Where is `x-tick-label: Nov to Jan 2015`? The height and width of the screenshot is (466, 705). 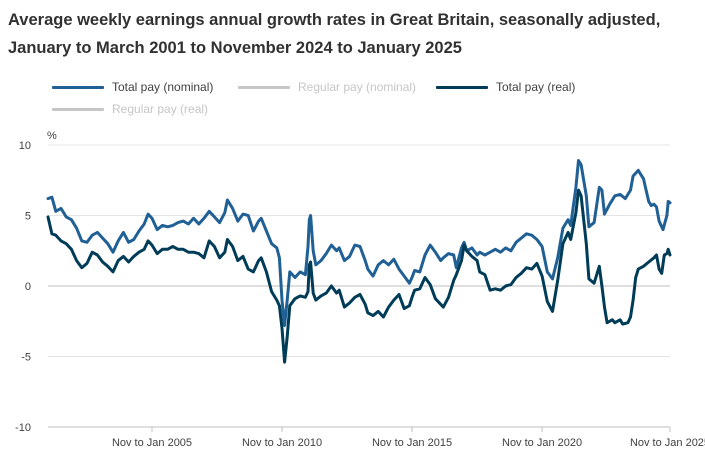
x-tick-label: Nov to Jan 2015 is located at coordinates (412, 443).